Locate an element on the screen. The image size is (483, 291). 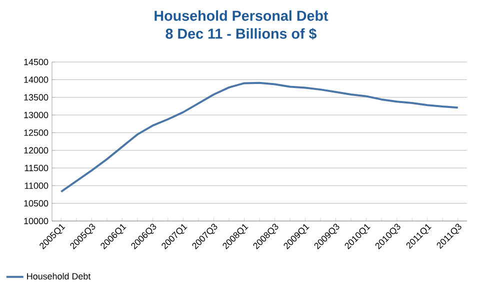
y-tick-label: 13000 is located at coordinates (36, 115).